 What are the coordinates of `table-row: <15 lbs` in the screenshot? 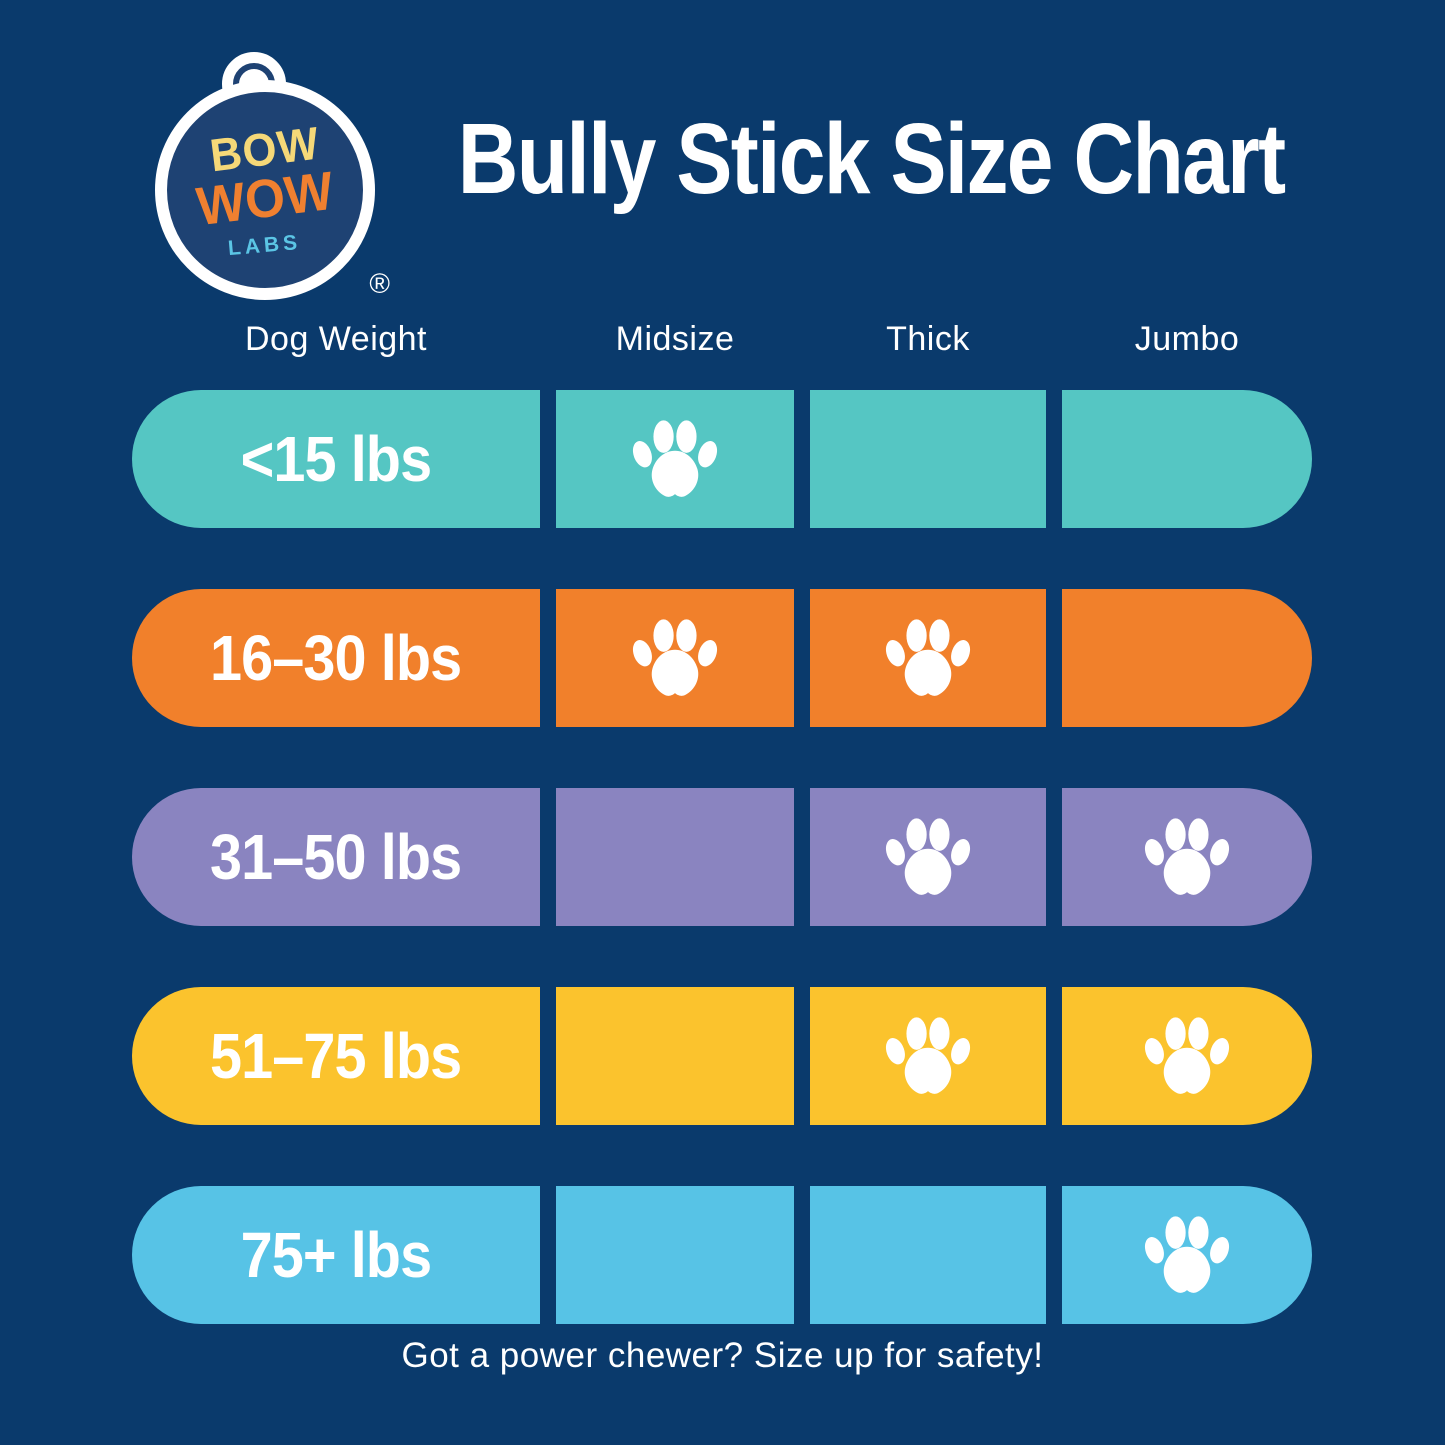 It's located at (722, 459).